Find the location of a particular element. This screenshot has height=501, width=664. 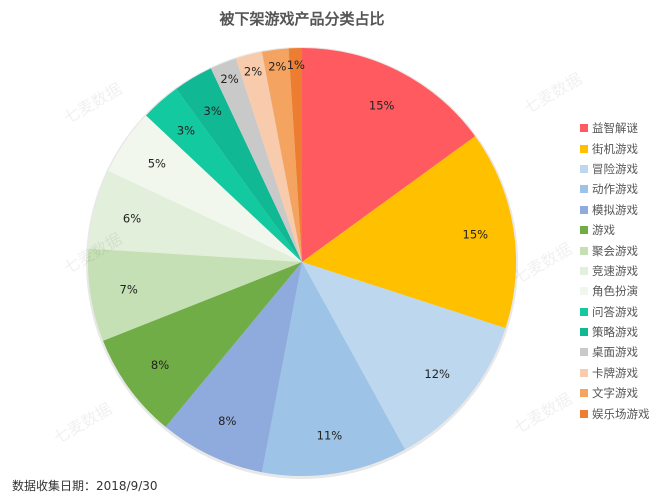

legend-item: 冒险游戏 is located at coordinates (615, 169).